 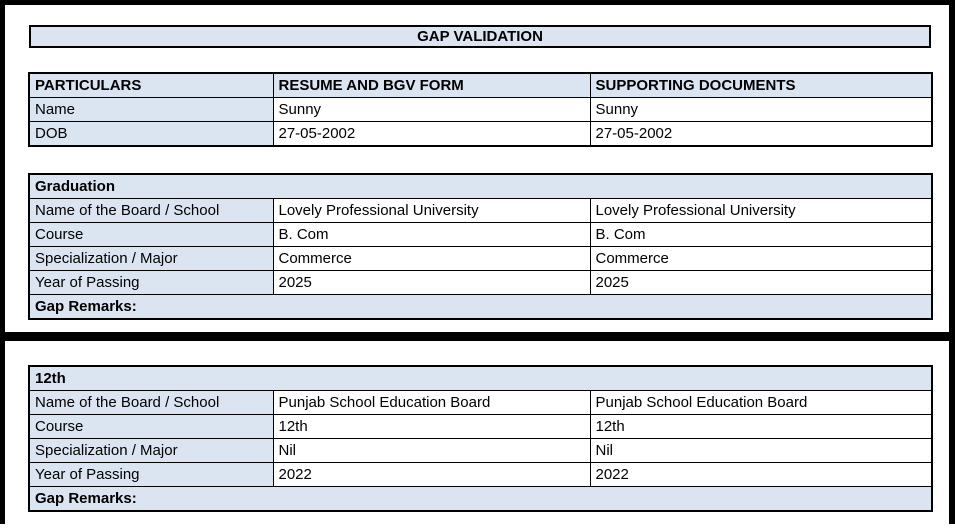 I want to click on supporting-value-cell-course: B. Com, so click(x=761, y=234).